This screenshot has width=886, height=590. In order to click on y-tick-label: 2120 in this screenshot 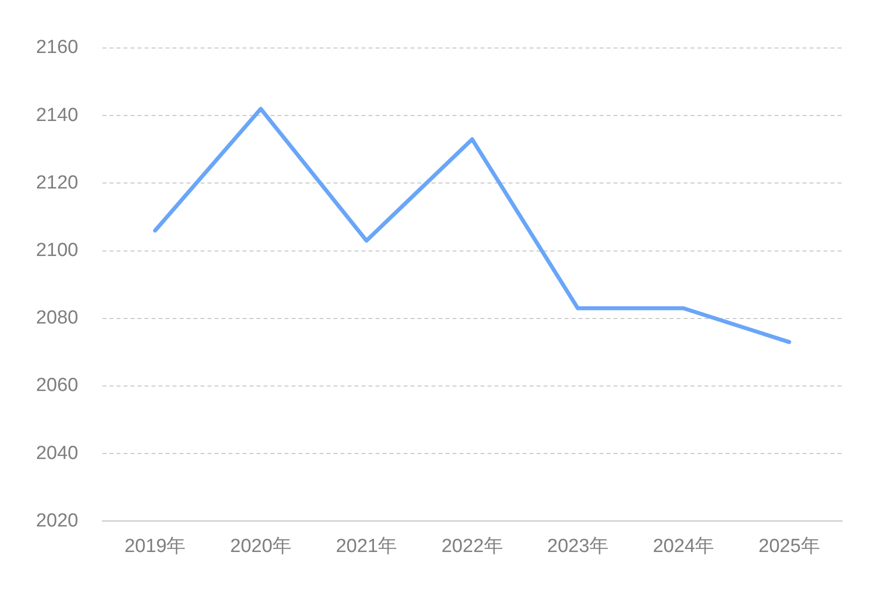, I will do `click(57, 183)`.